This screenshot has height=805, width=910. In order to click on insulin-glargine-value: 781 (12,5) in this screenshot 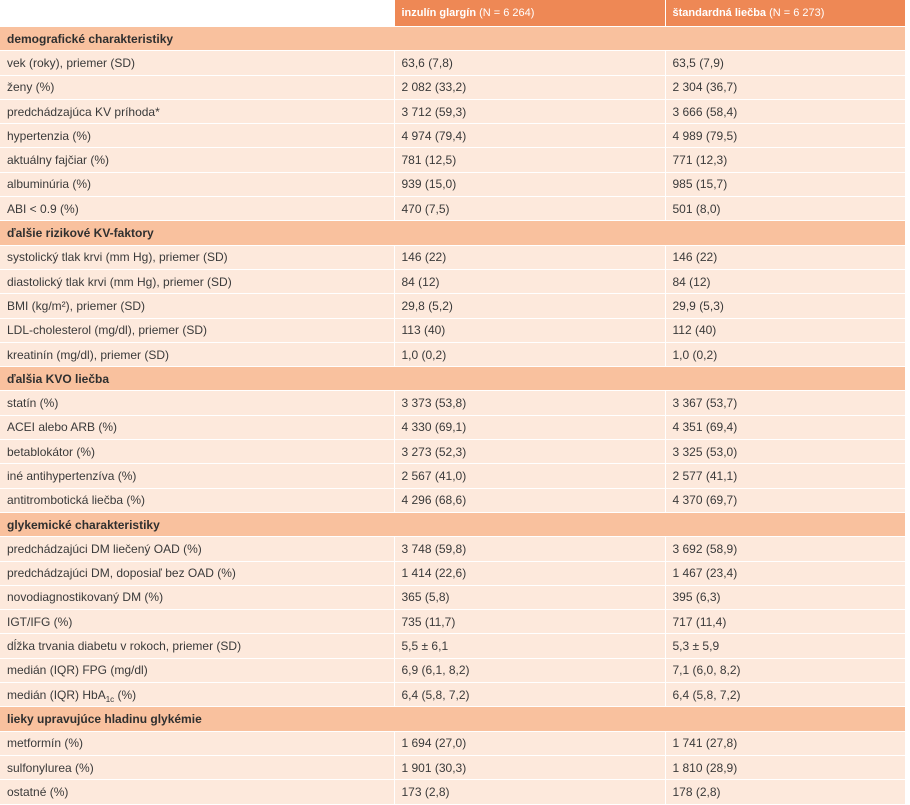, I will do `click(530, 160)`.